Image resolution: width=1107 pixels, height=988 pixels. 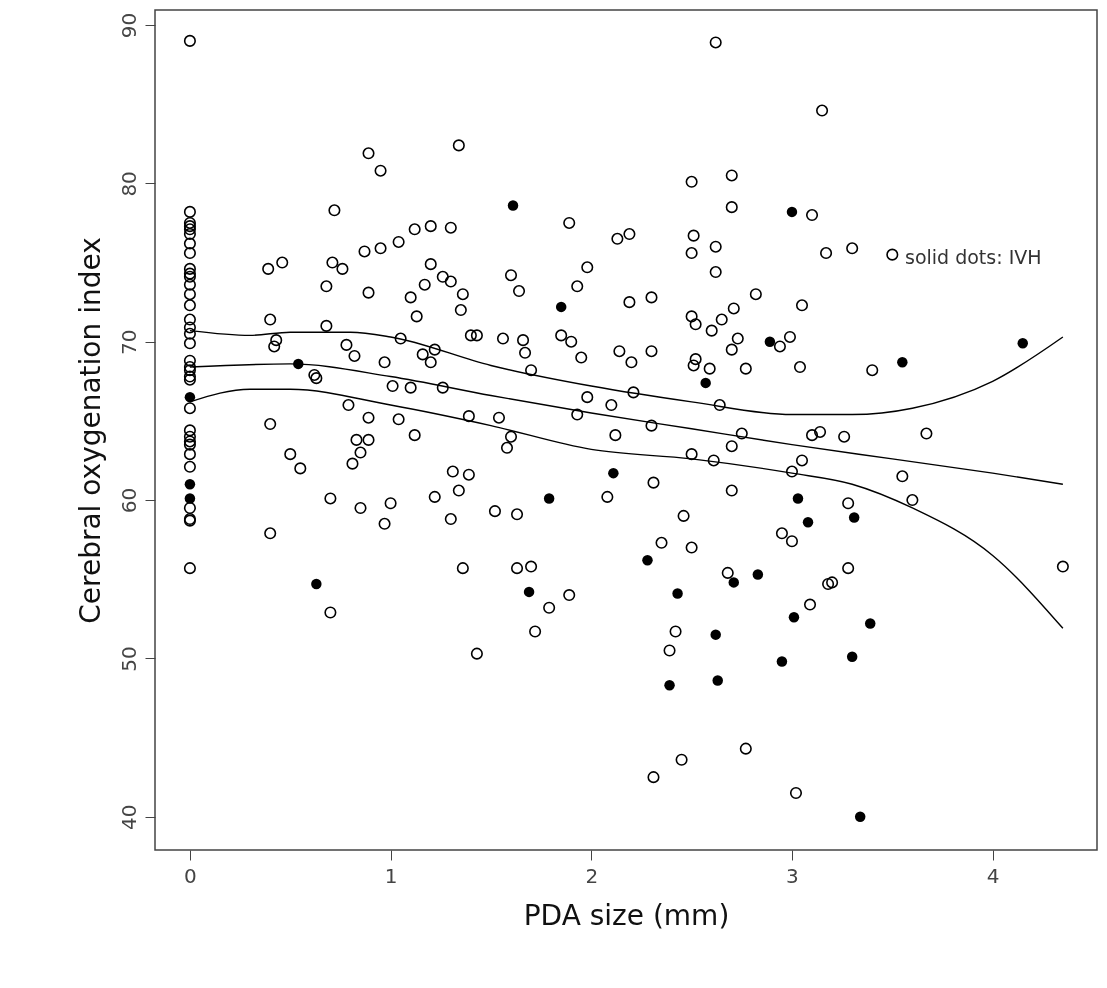 I want to click on y-tick-label: 90, so click(x=128, y=25).